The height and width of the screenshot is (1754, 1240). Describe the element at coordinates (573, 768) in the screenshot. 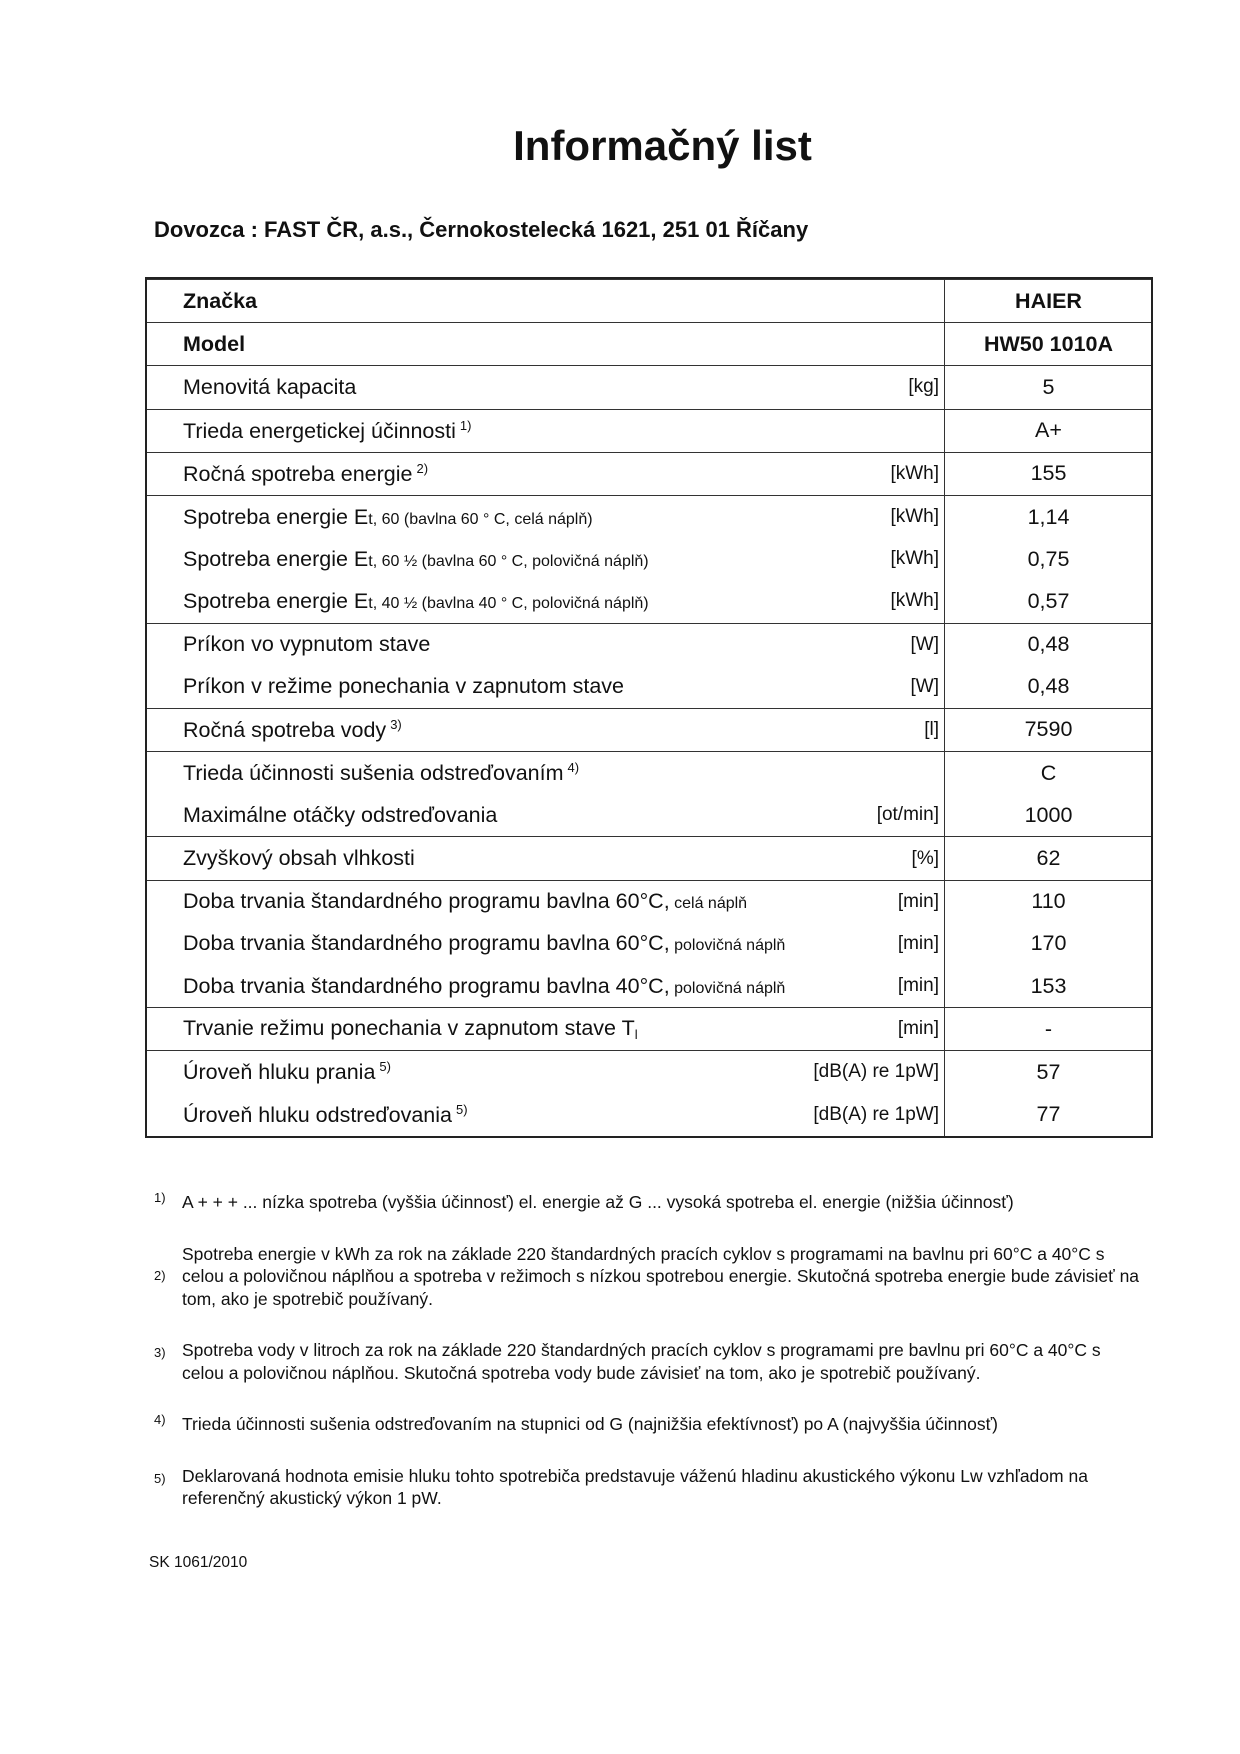

I see `footnote-ref: 4)` at that location.